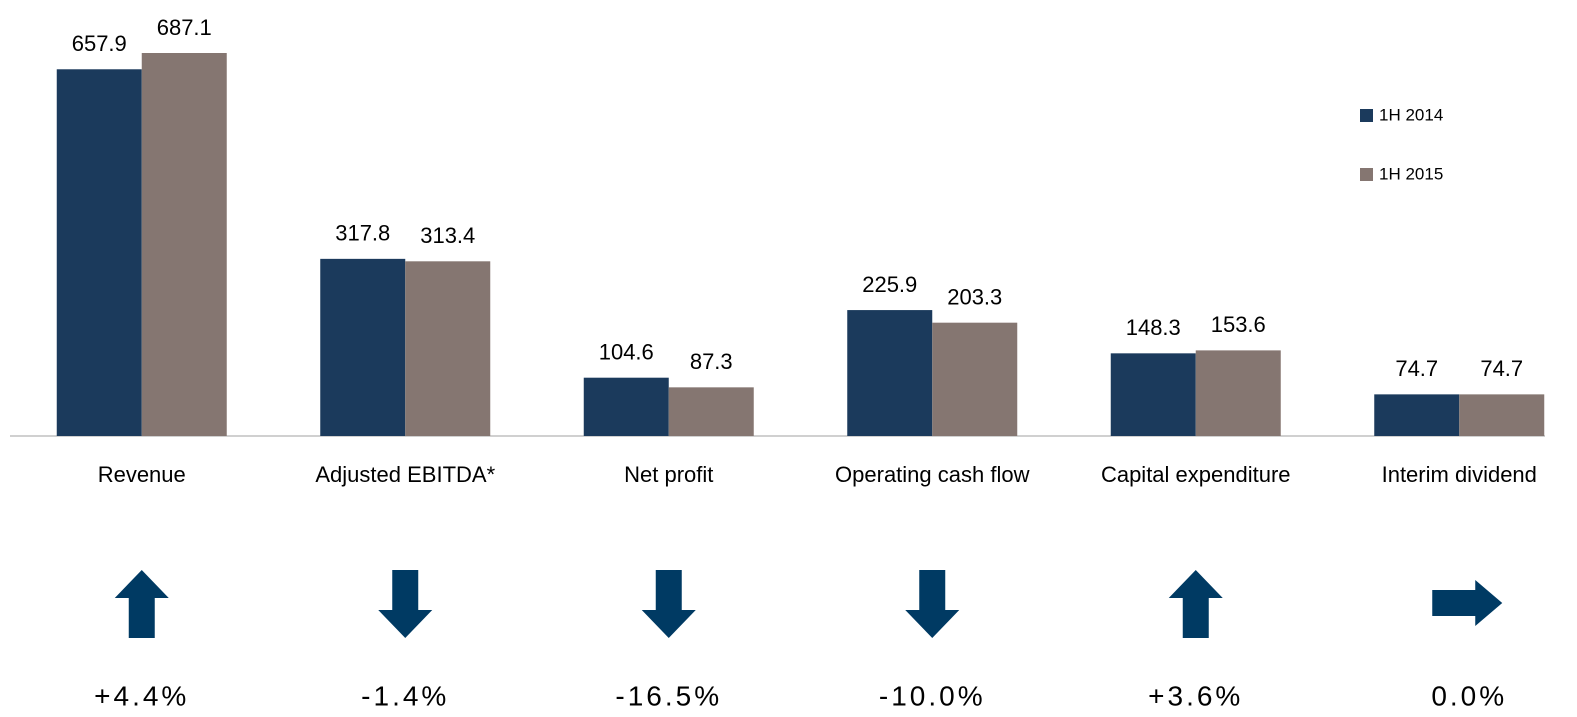  Describe the element at coordinates (141, 695) in the screenshot. I see `change-label: +4.4%` at that location.